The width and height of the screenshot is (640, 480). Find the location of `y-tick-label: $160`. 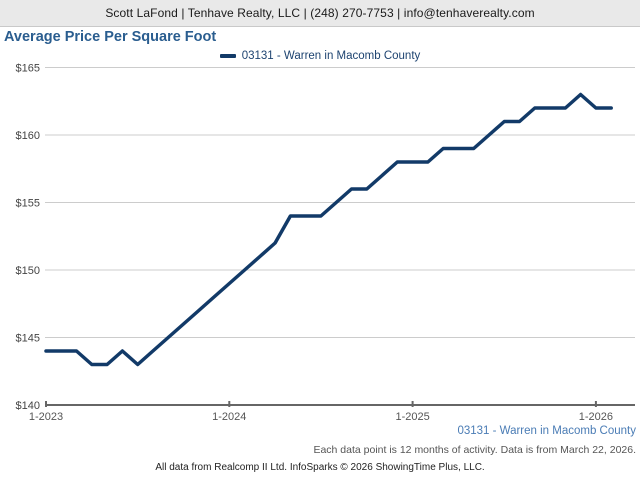

y-tick-label: $160 is located at coordinates (28, 136).